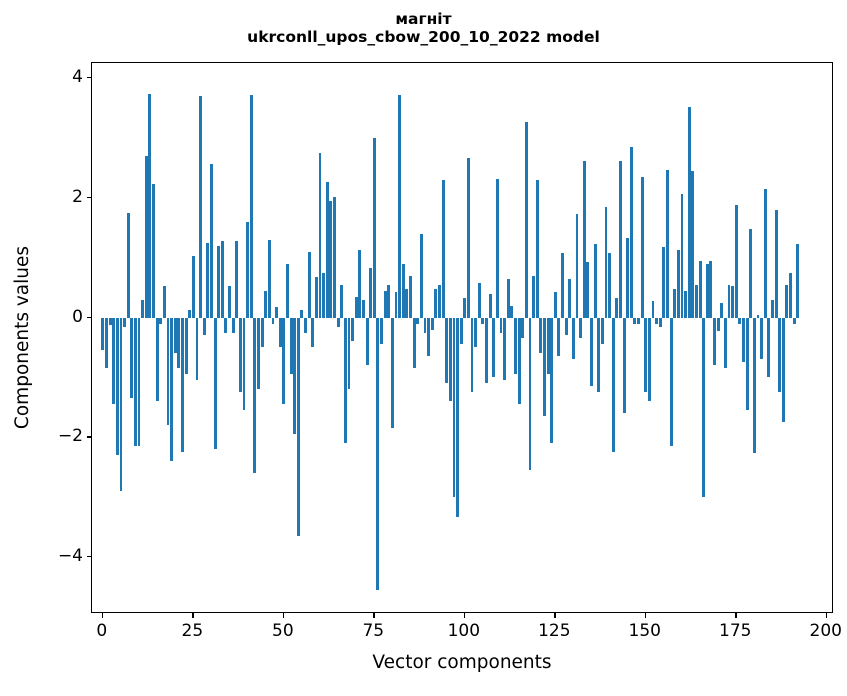 This screenshot has height=696, width=847. What do you see at coordinates (70, 436) in the screenshot?
I see `y-tick-label: −2` at bounding box center [70, 436].